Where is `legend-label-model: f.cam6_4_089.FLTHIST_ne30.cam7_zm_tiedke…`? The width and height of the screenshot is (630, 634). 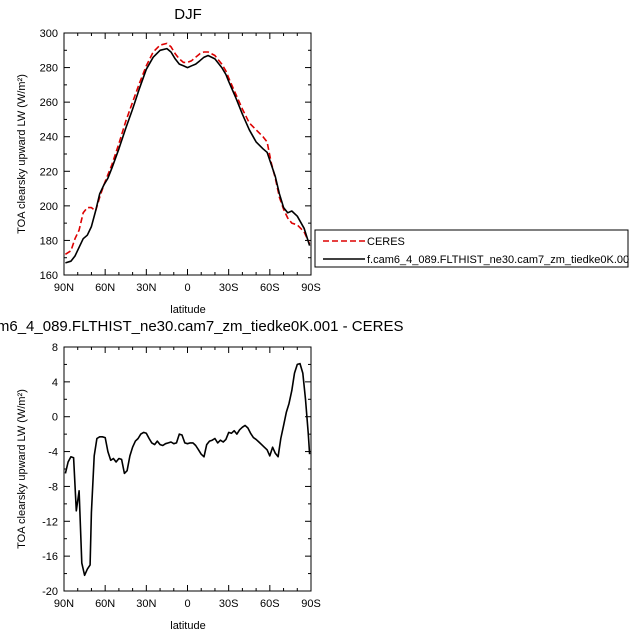
legend-label-model: f.cam6_4_089.FLTHIST_ne30.cam7_zm_tiedke… is located at coordinates (498, 260).